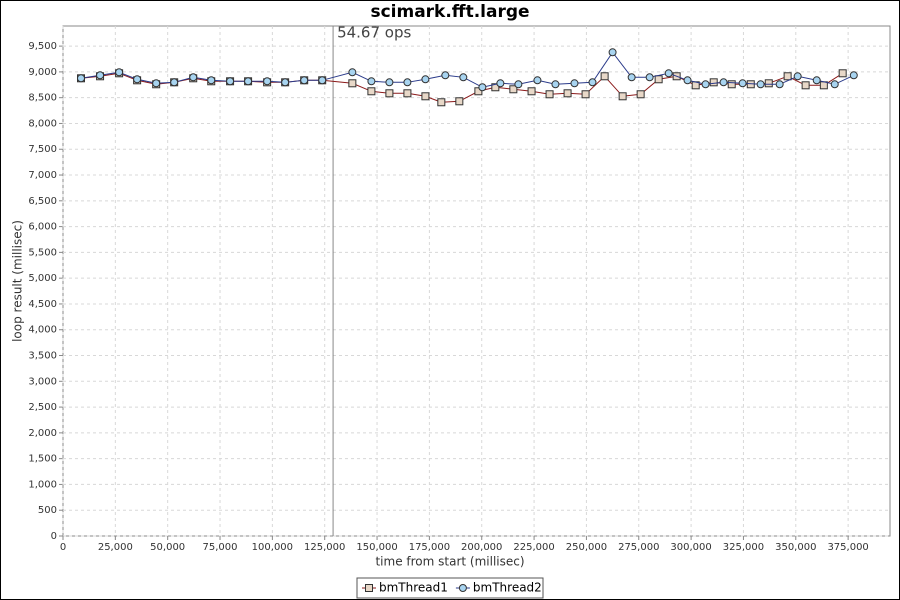  I want to click on chart-title: scimark.fft.large, so click(449, 12).